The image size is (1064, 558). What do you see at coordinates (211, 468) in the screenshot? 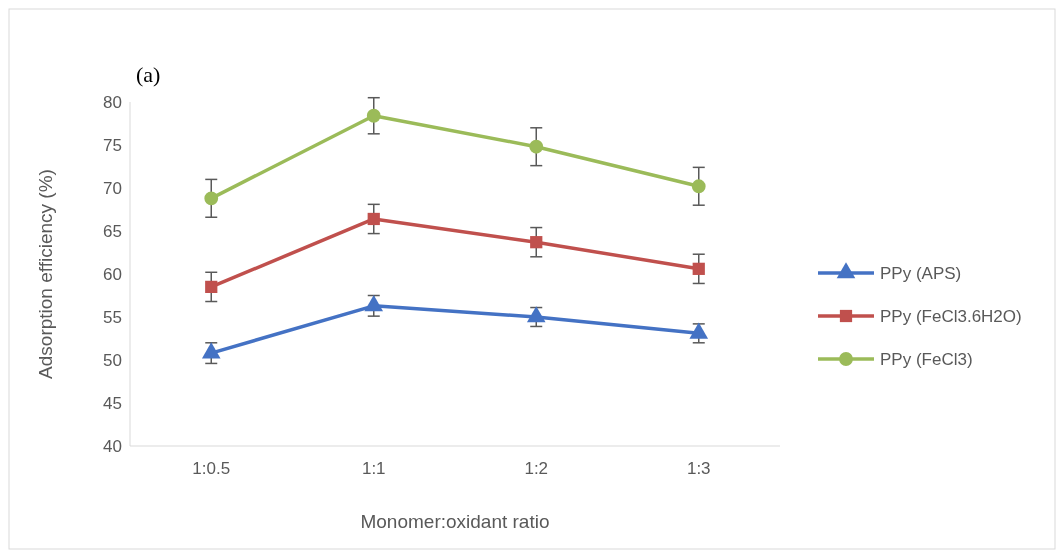
I see `x-tick-label: 1:0.5` at bounding box center [211, 468].